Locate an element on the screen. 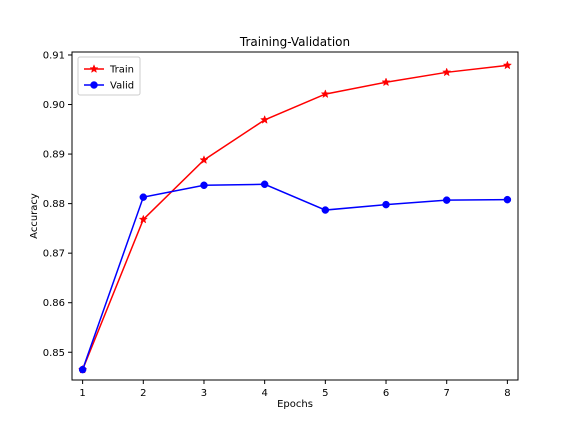 Image resolution: width=576 pixels, height=432 pixels. chart-title: Training-Validation is located at coordinates (294, 42).